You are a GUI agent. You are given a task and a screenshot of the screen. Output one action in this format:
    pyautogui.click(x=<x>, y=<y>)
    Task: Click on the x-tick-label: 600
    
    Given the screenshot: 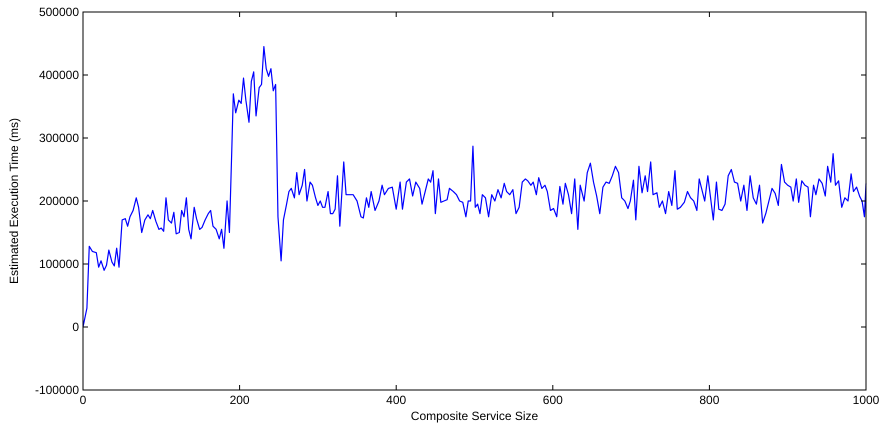 What is the action you would take?
    pyautogui.click(x=553, y=400)
    